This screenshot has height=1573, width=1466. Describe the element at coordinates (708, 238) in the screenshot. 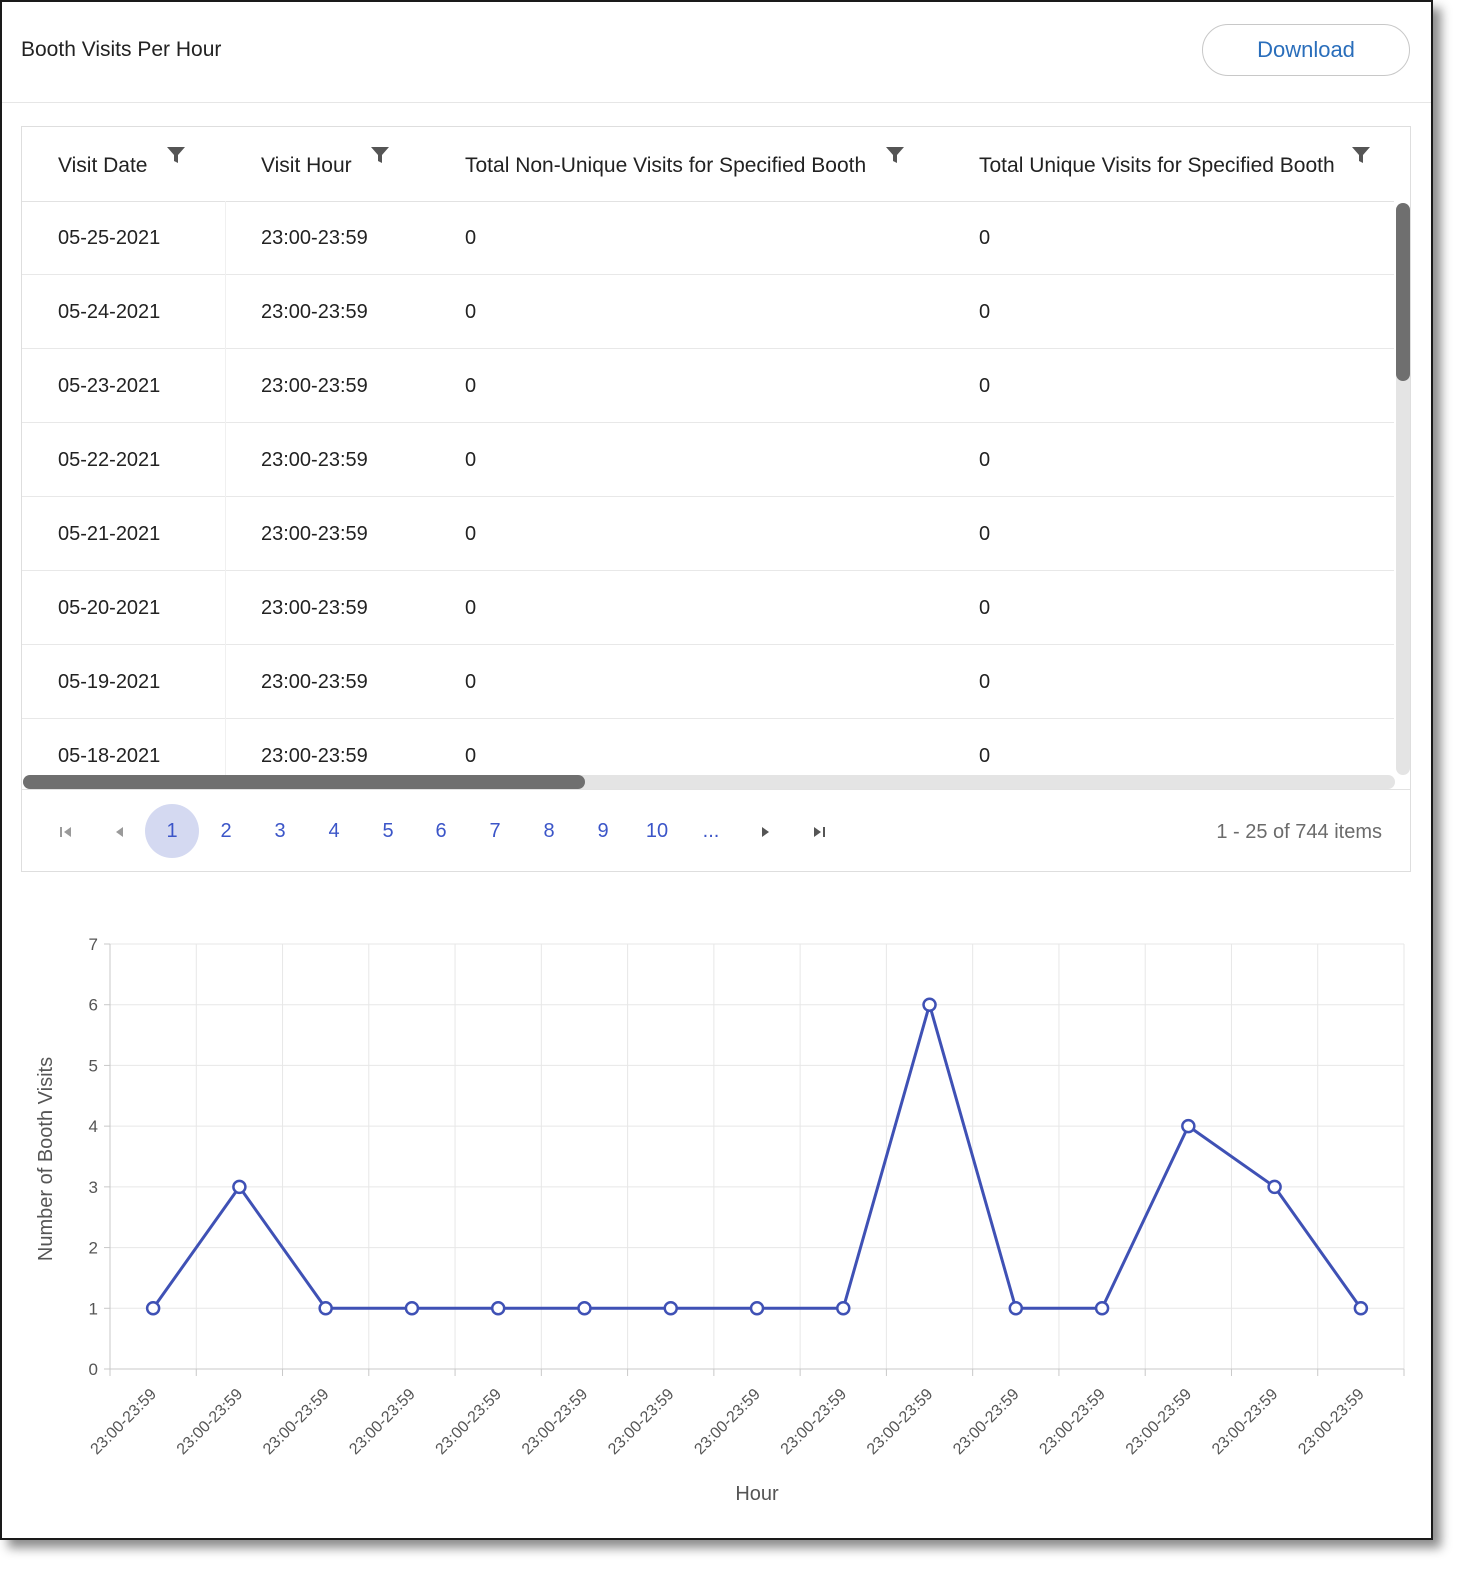

I see `table-row: 05-25-2021 23:00-23:59 0 0` at that location.